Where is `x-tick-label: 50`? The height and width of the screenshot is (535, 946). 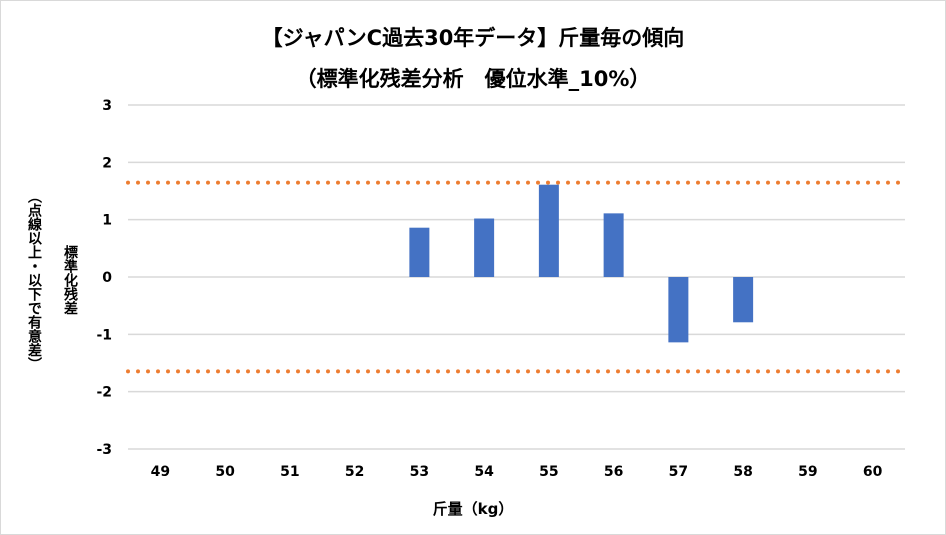 x-tick-label: 50 is located at coordinates (225, 472).